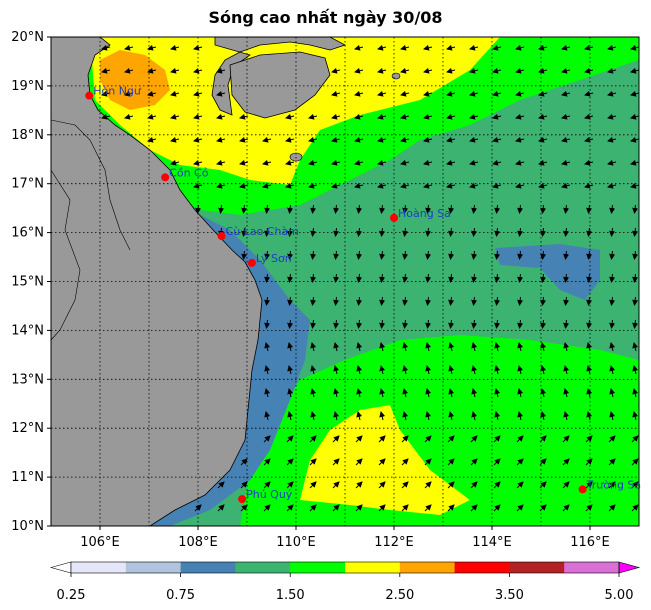  What do you see at coordinates (509, 595) in the screenshot?
I see `colorbar-label: 3.50` at bounding box center [509, 595].